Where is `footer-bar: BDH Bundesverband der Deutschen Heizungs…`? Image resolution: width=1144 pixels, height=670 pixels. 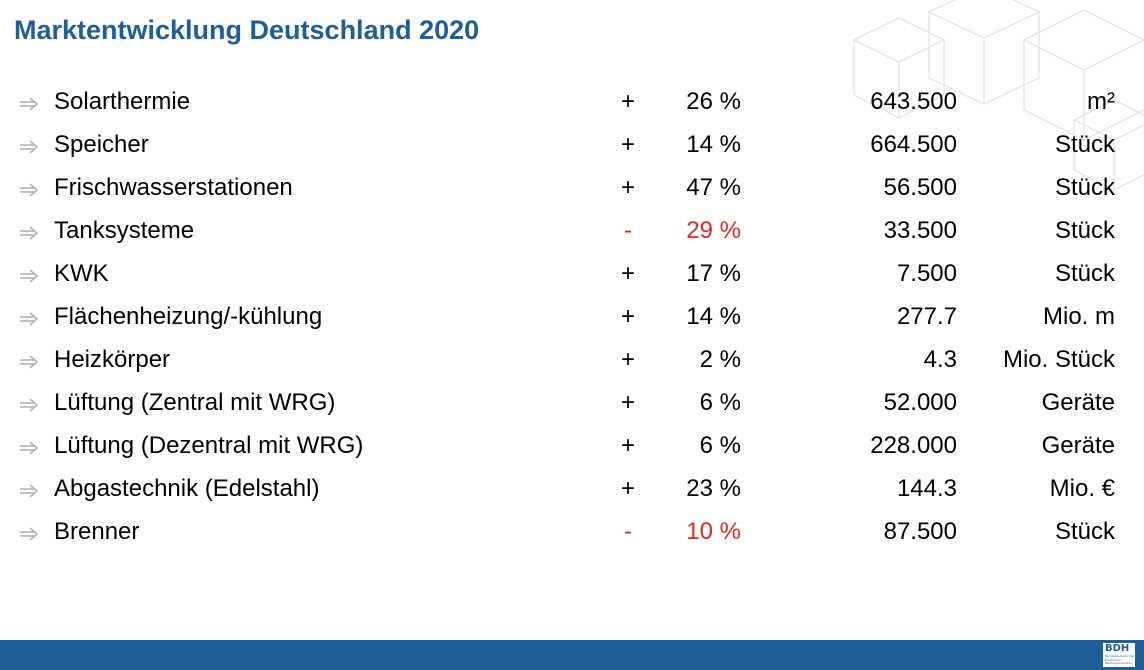
footer-bar: BDH Bundesverband der Deutschen Heizungs… is located at coordinates (572, 655).